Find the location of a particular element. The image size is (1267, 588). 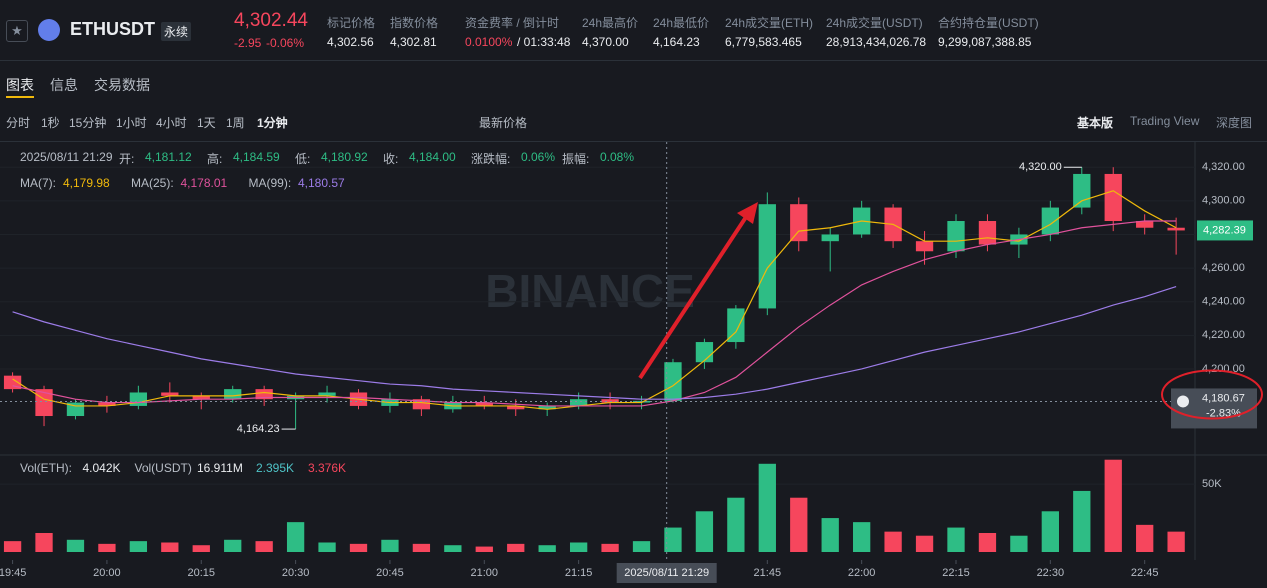

arrow-head is located at coordinates (747, 213).